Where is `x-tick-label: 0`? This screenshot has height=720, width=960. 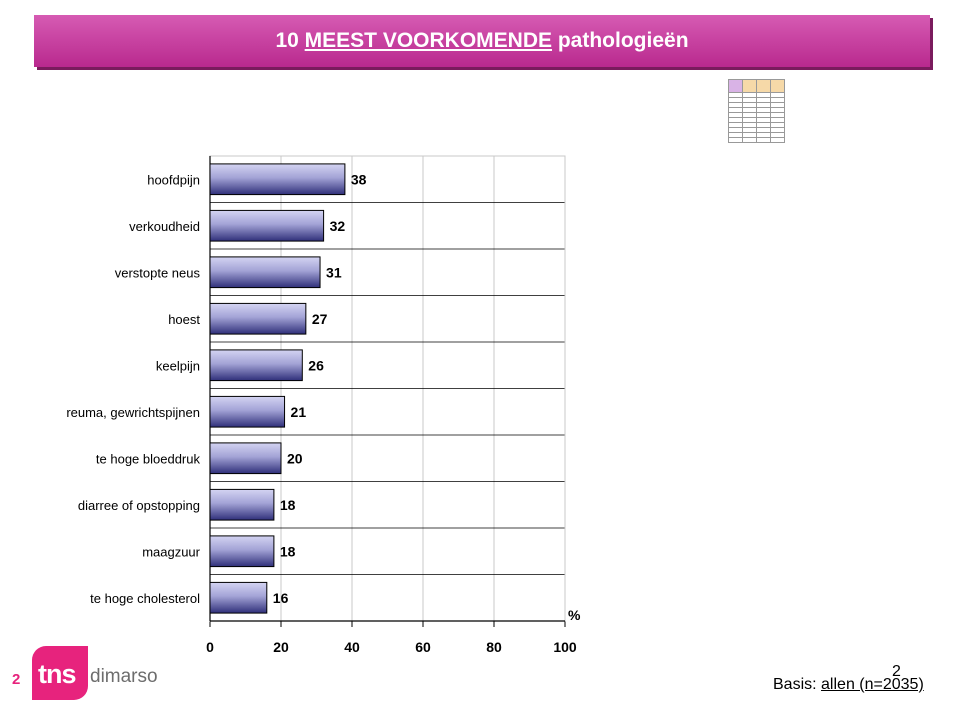 x-tick-label: 0 is located at coordinates (210, 647).